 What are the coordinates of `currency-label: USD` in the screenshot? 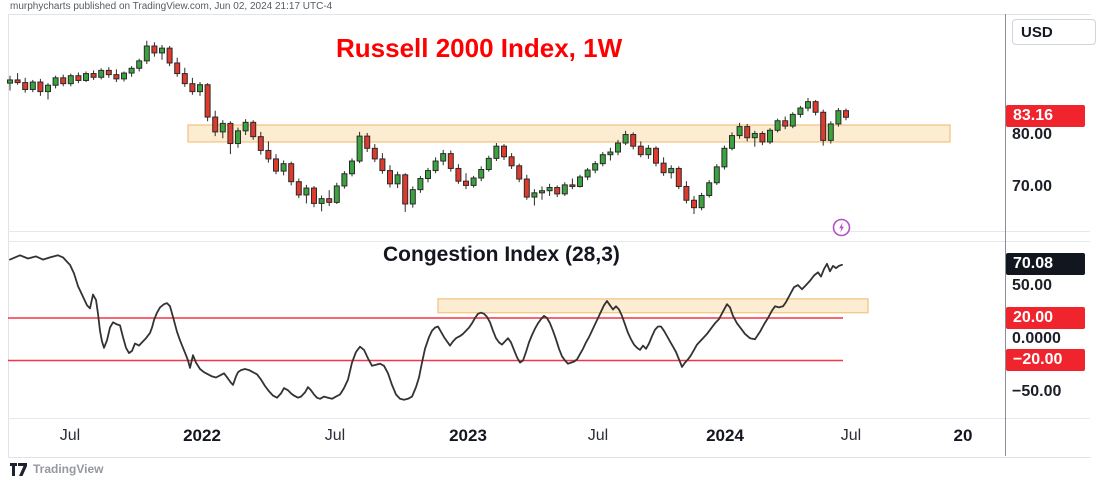 It's located at (1037, 32).